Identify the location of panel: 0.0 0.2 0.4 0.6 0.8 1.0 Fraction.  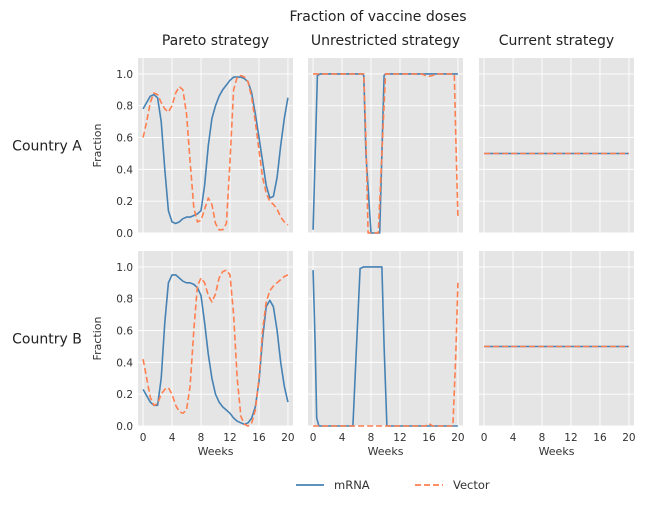
(192, 149).